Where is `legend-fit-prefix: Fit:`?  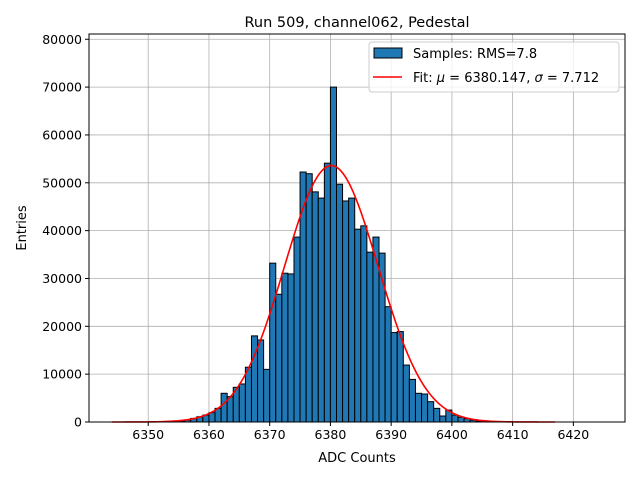
legend-fit-prefix: Fit: is located at coordinates (425, 78).